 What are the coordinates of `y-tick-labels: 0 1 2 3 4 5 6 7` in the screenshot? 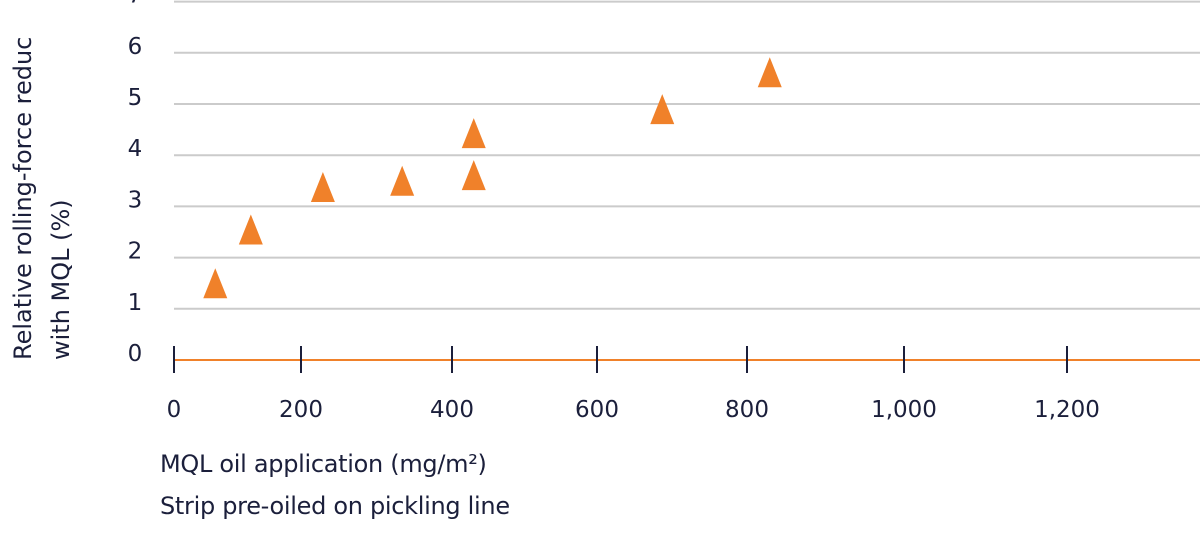 It's located at (135, 183).